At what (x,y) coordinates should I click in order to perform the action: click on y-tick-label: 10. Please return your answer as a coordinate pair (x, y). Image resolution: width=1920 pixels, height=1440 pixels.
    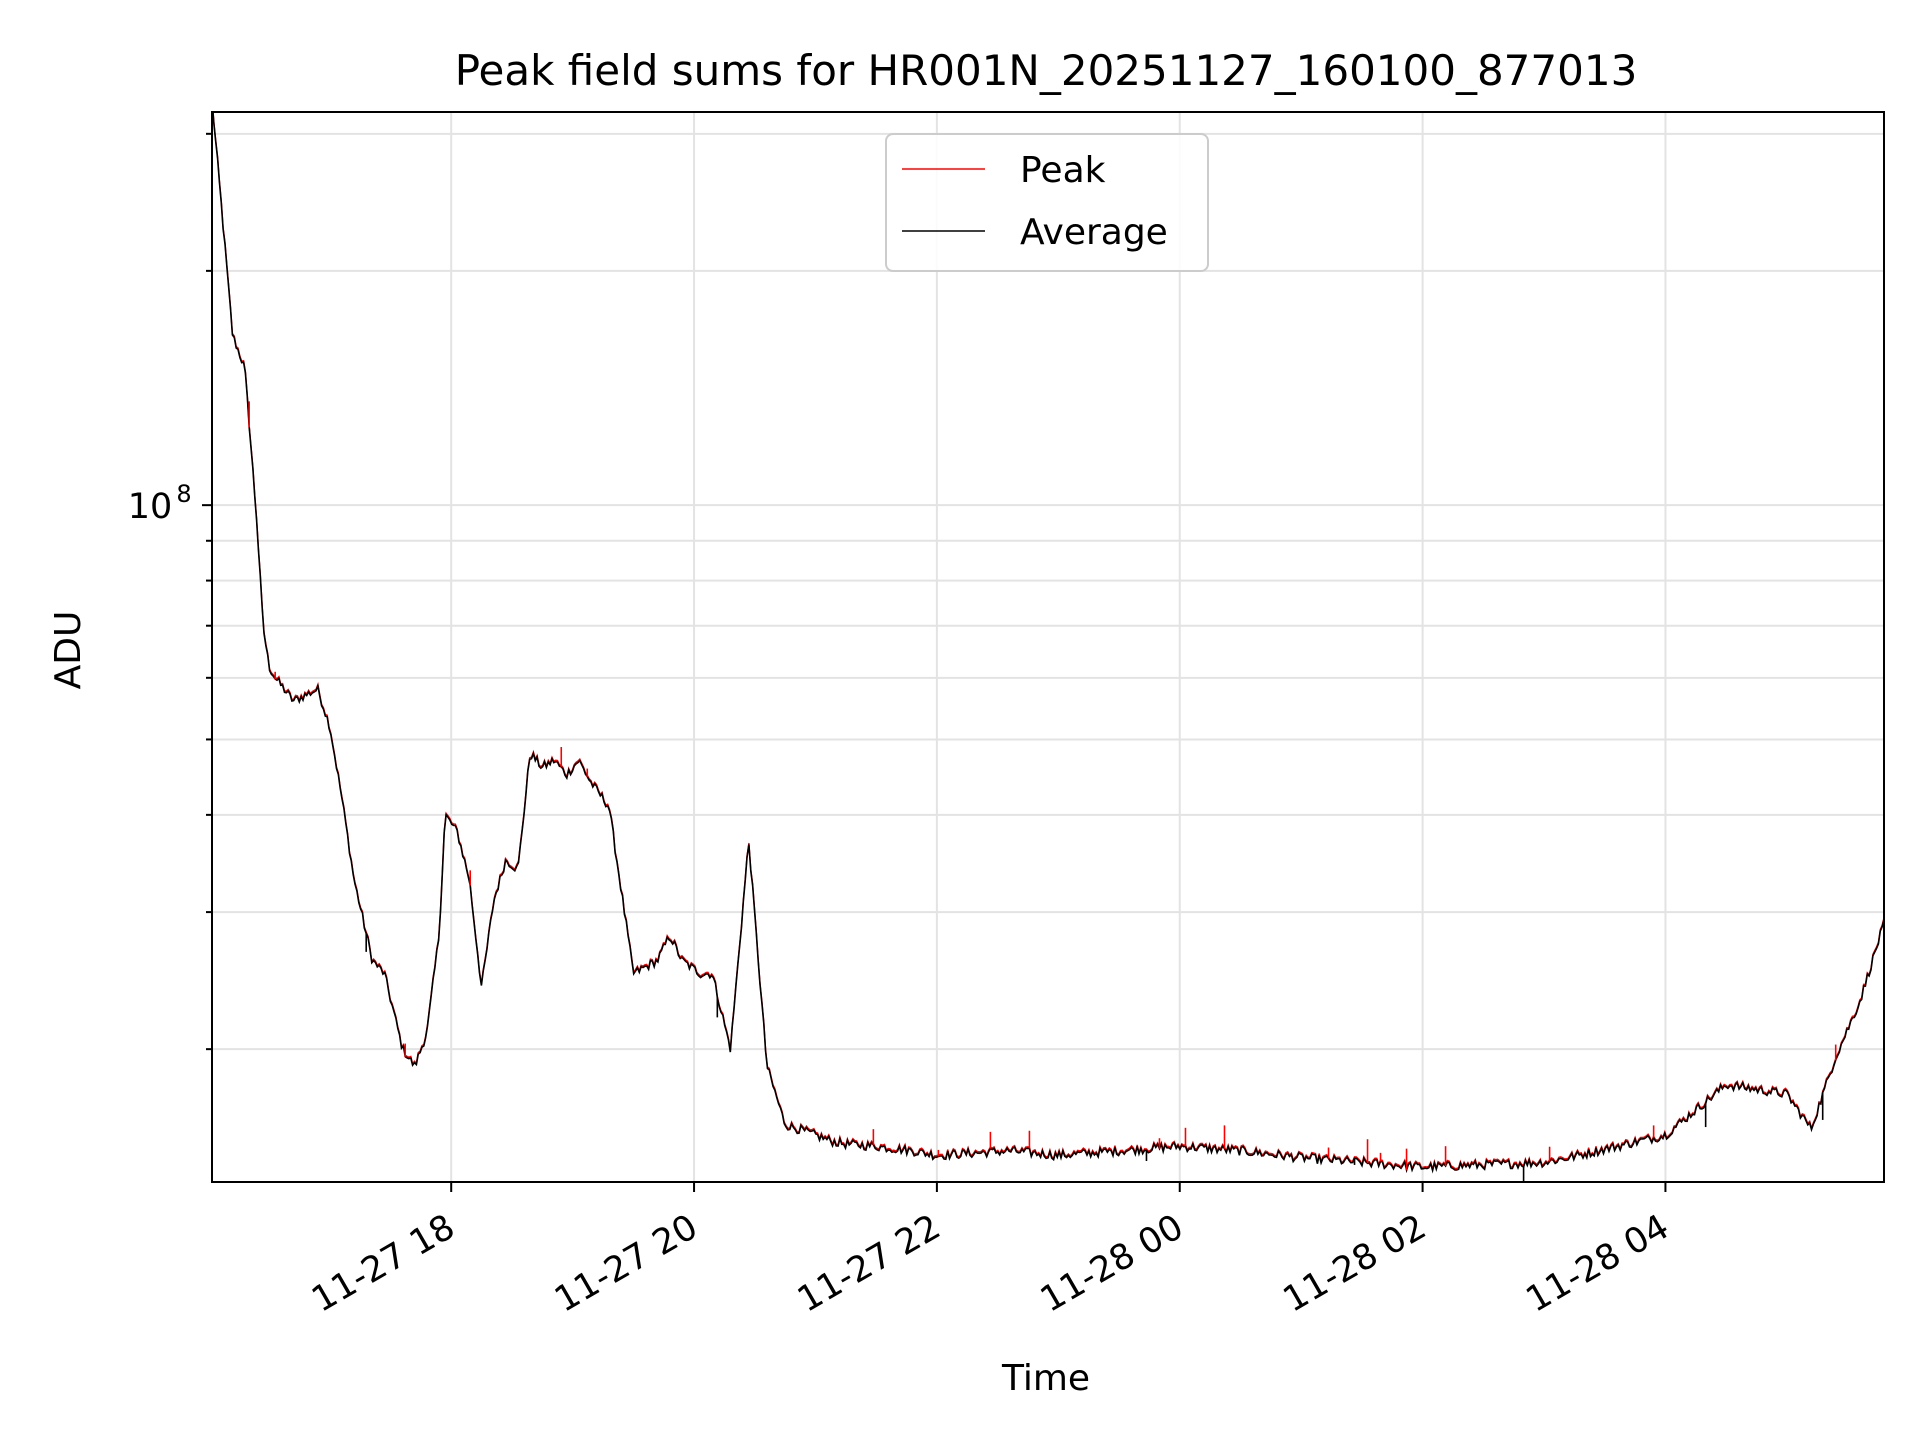
    Looking at the image, I should click on (150, 507).